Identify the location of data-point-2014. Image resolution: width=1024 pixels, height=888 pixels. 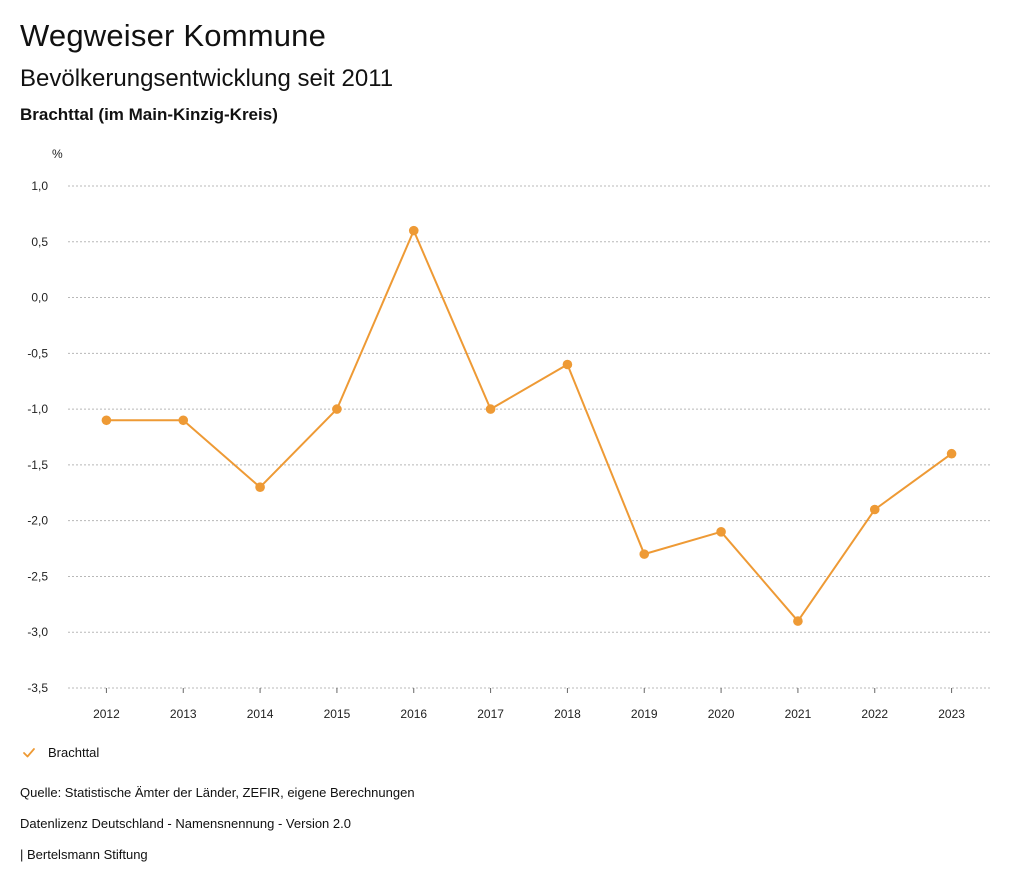
(260, 487).